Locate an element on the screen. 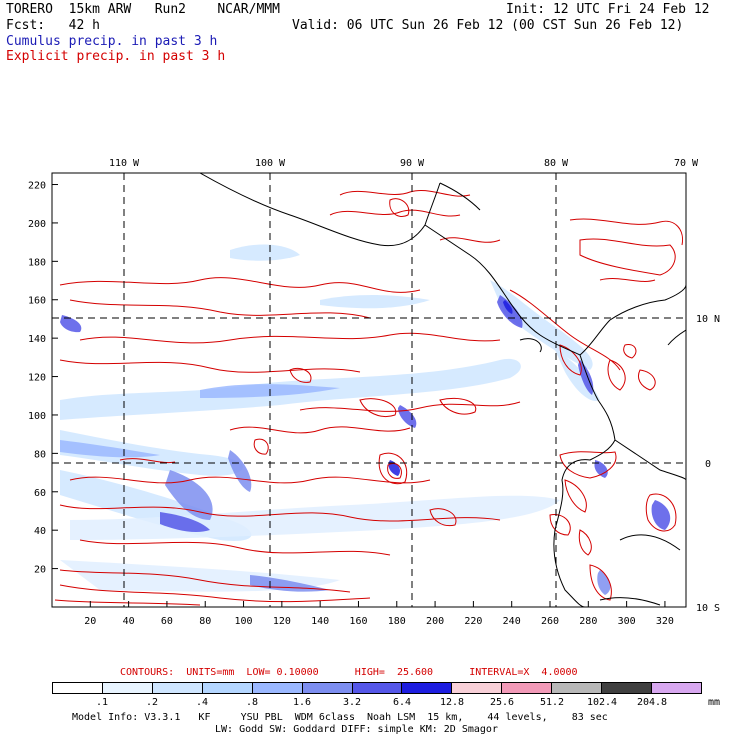  colorbar is located at coordinates (377, 688).